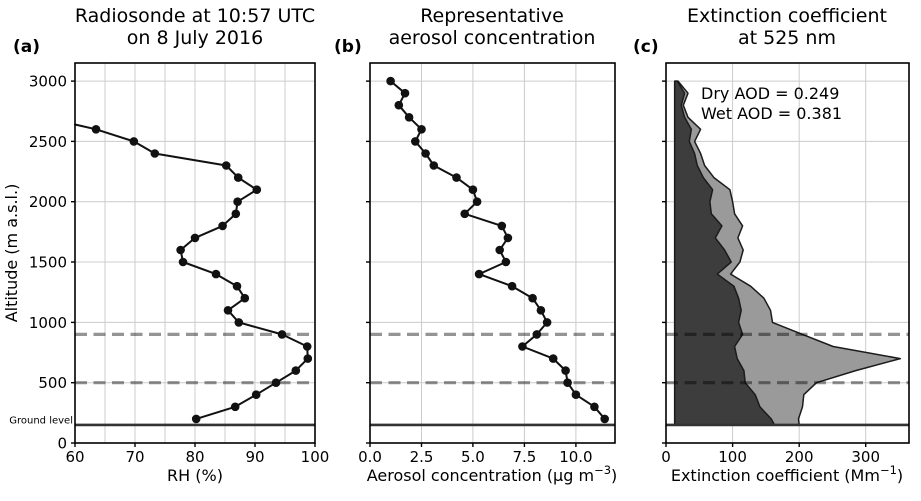 The image size is (921, 501). I want to click on rh-axis-label: RH (%), so click(195, 475).